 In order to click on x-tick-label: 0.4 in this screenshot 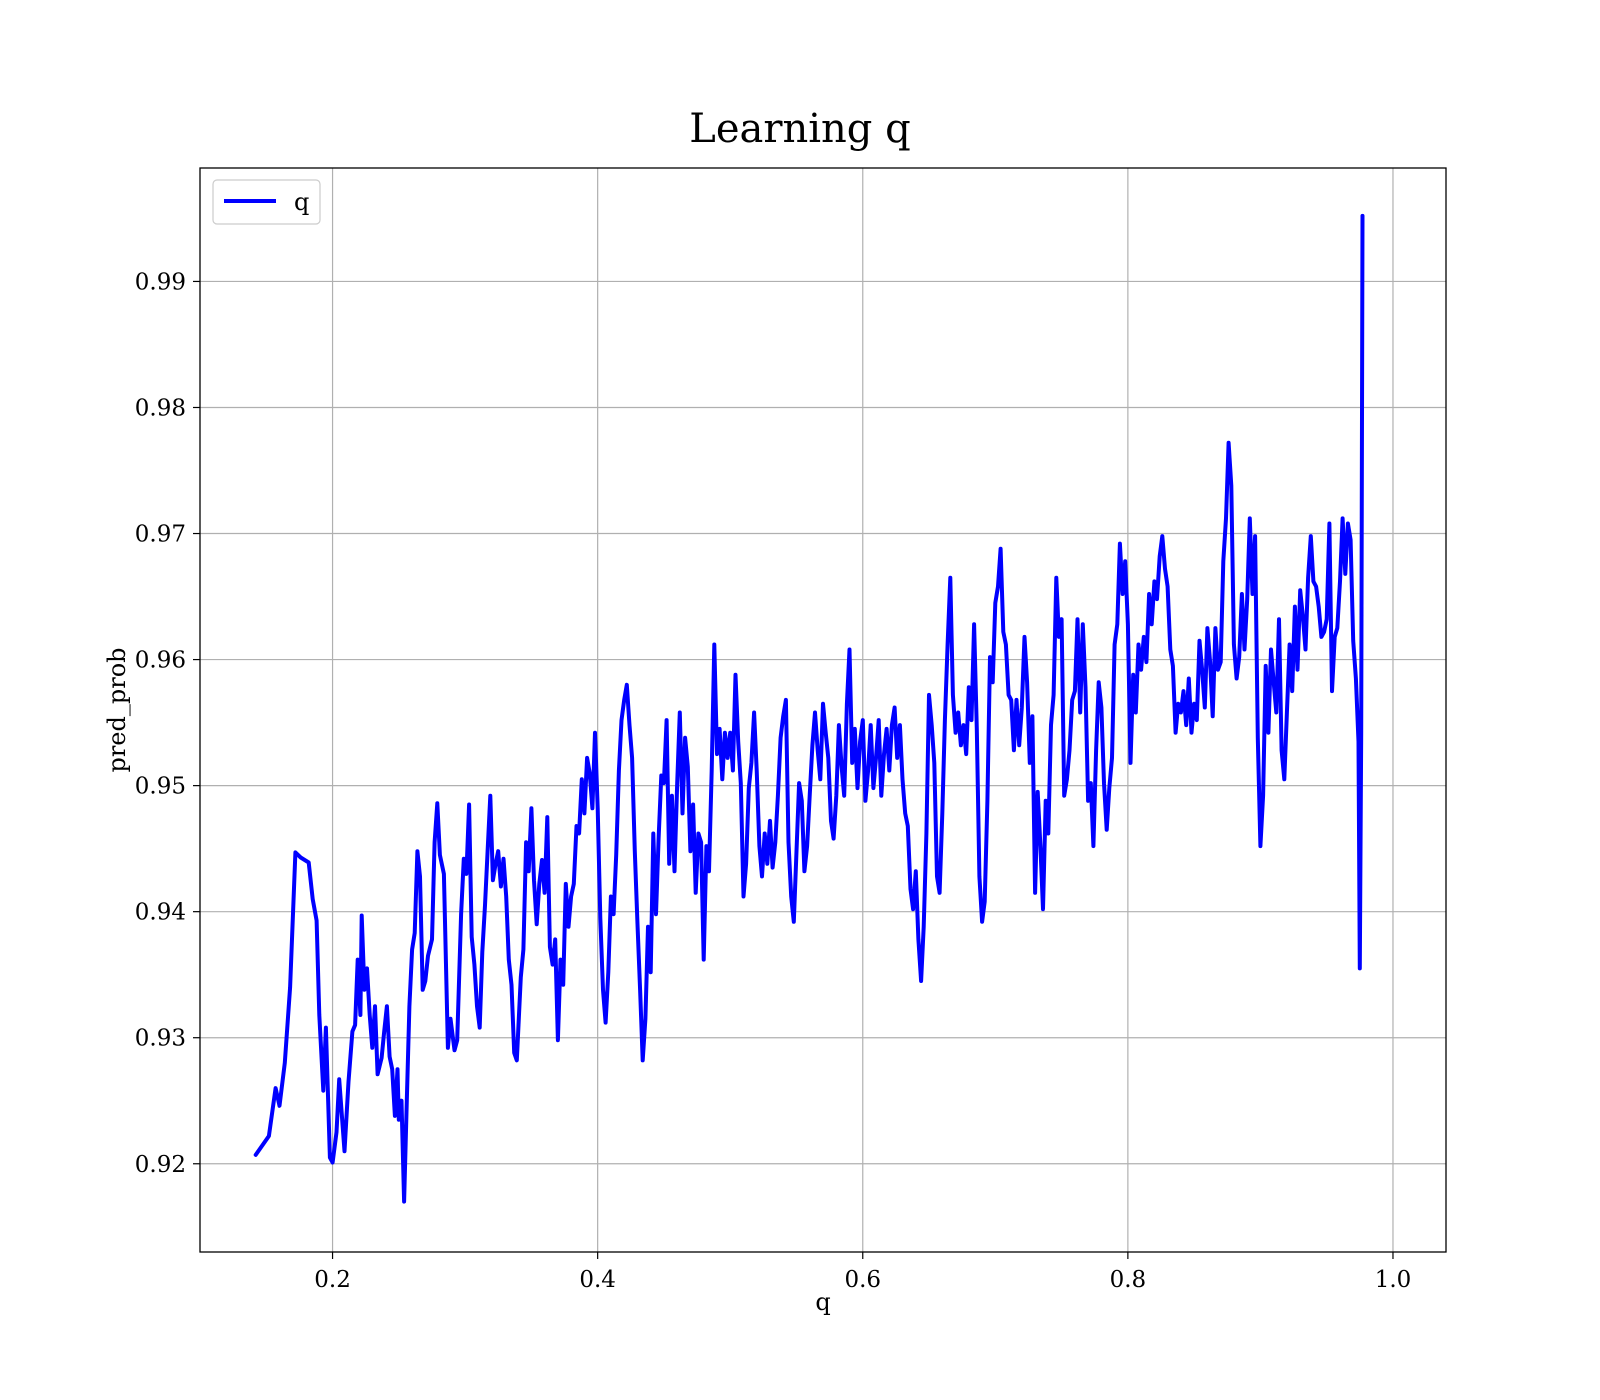, I will do `click(597, 1280)`.